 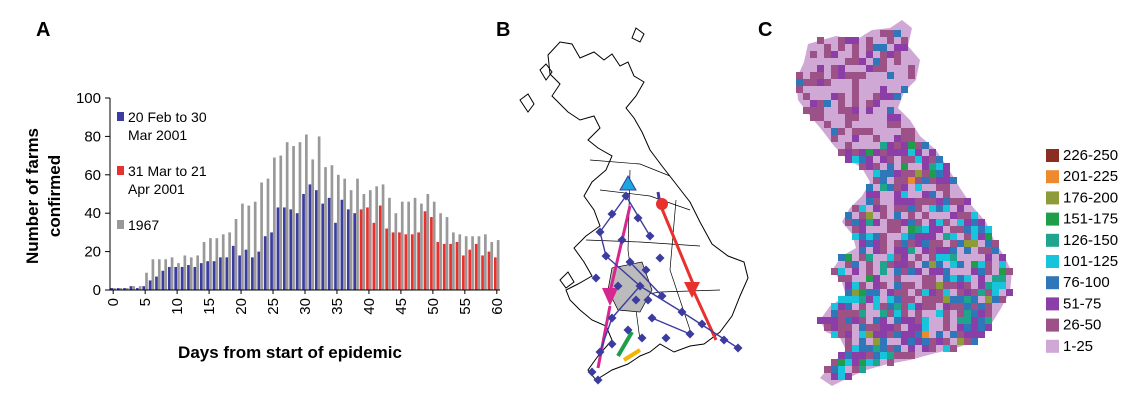 I want to click on x-tick-label: 15, so click(x=209, y=306).